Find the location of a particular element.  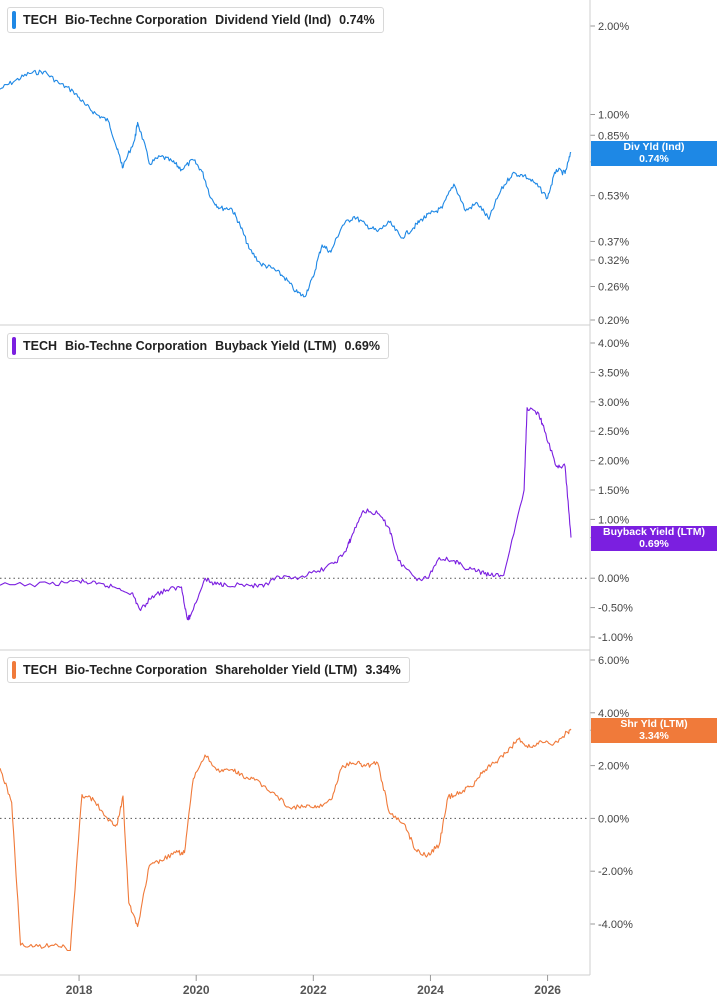

y-tick-label: 0.85% is located at coordinates (613, 136).